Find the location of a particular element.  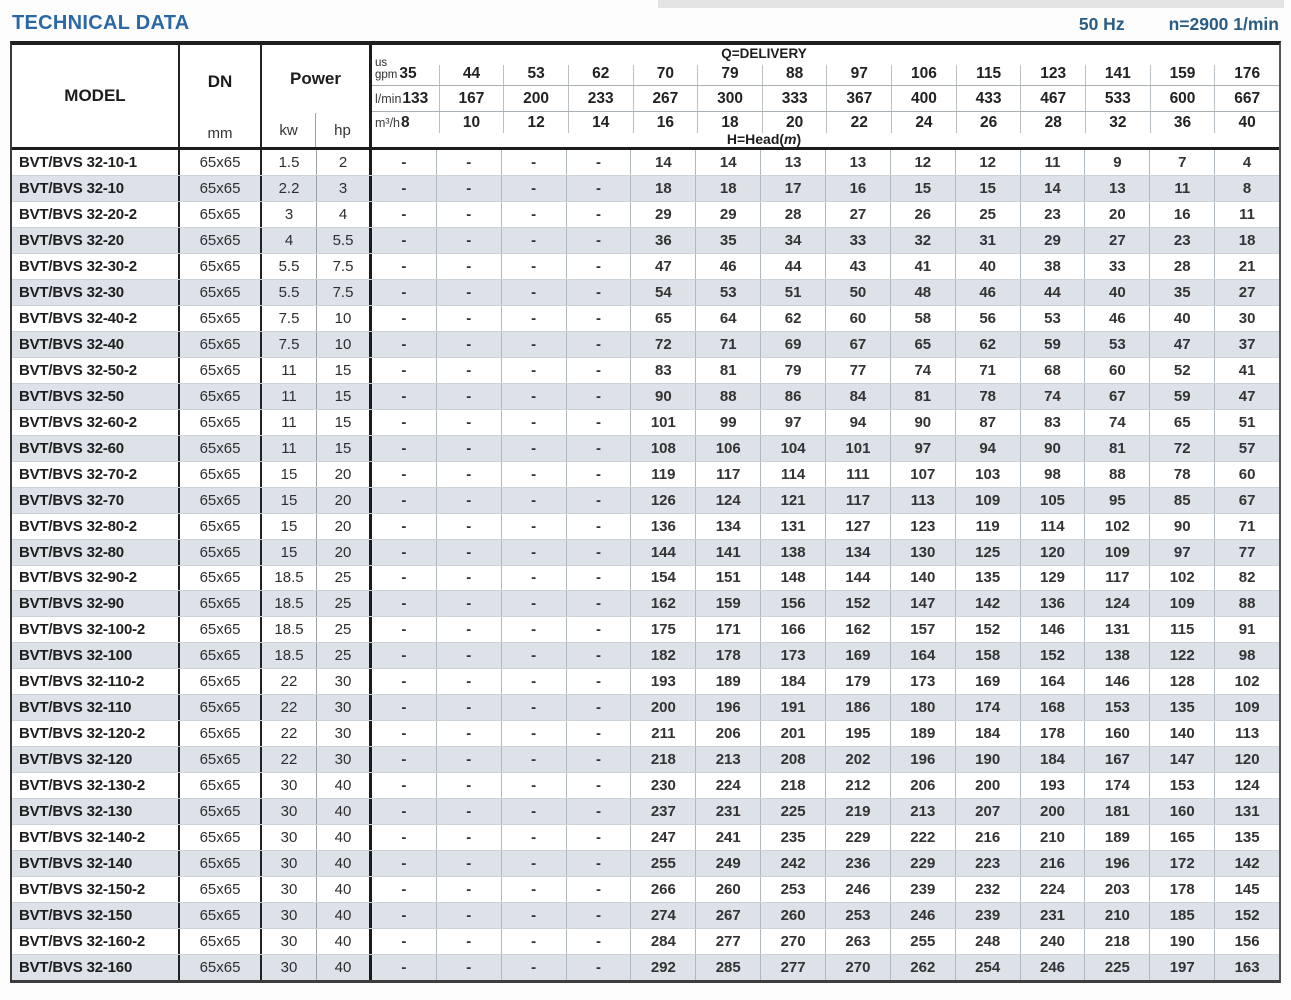

head-value-cell: 255 is located at coordinates (662, 864).